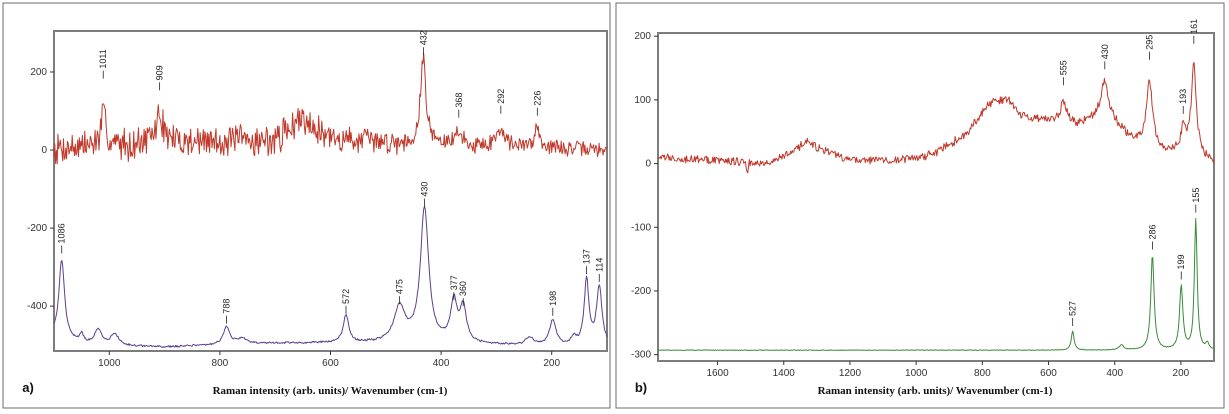  I want to click on peak-label: 137, so click(587, 256).